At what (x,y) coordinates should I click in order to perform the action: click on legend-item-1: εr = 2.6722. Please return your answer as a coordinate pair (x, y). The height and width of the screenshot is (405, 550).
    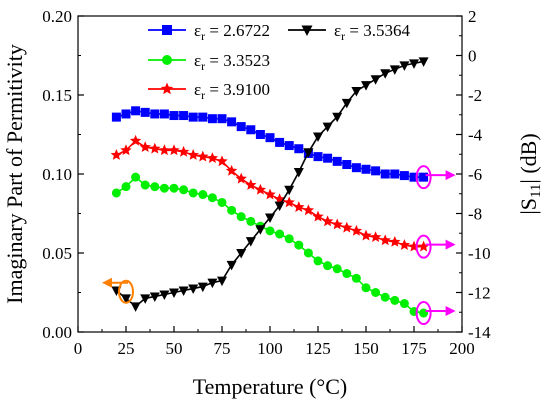
    Looking at the image, I should click on (209, 32).